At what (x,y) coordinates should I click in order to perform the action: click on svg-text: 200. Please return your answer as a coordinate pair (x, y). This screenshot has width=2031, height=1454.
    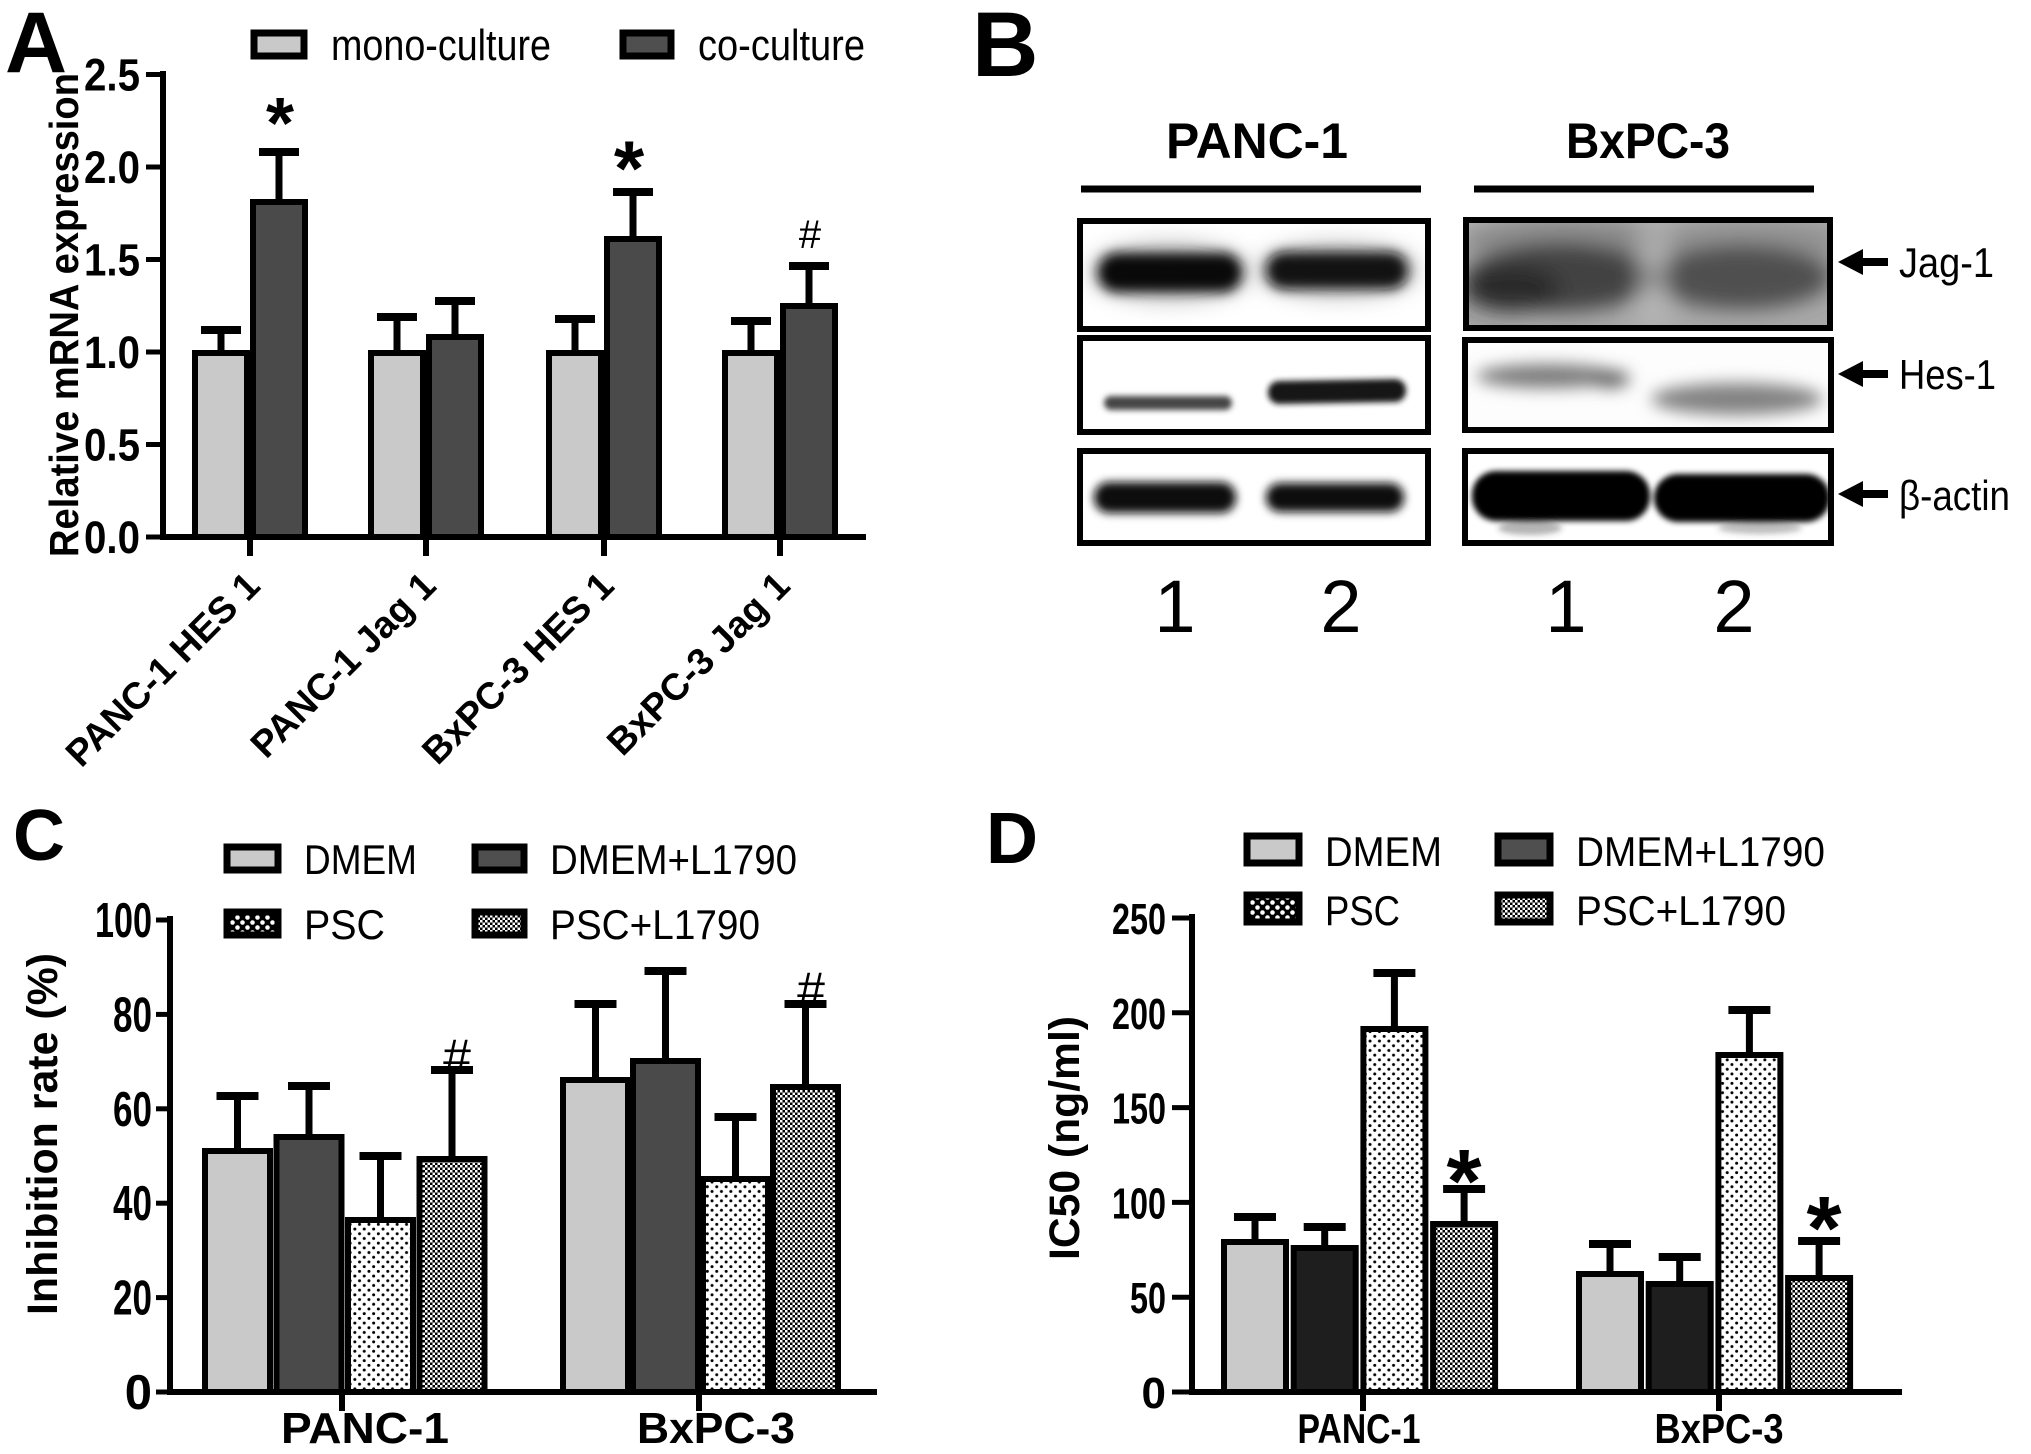
    Looking at the image, I should click on (1139, 1014).